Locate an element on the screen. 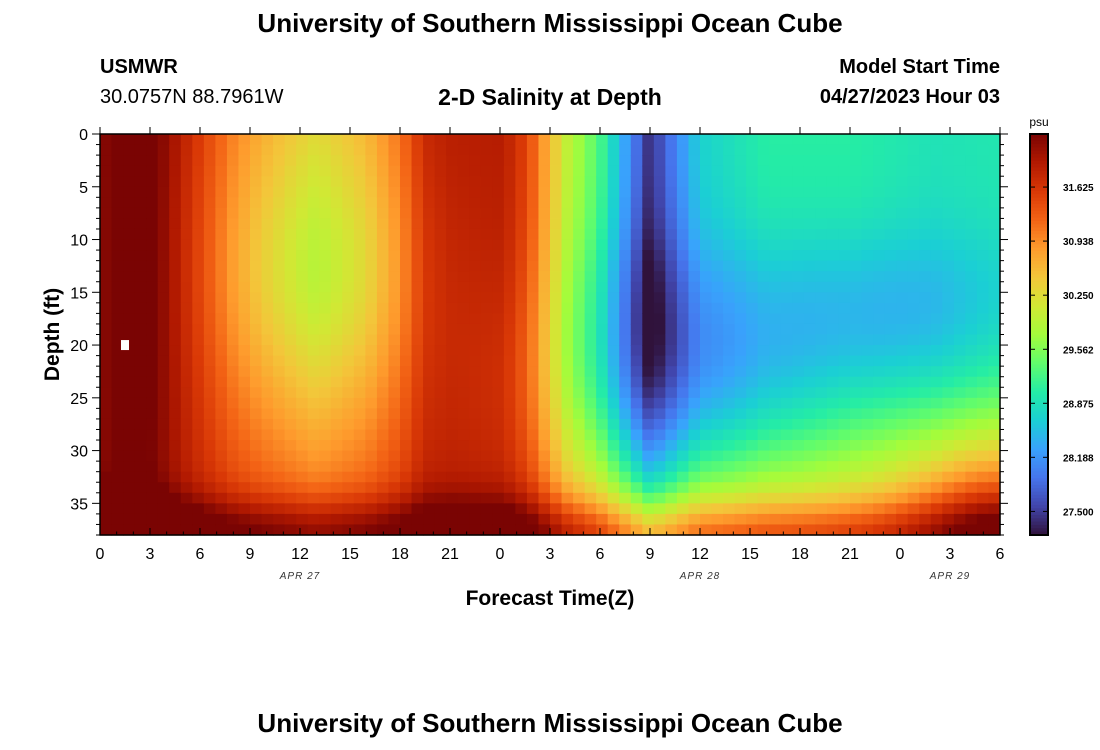  x-tick-label: 3 is located at coordinates (950, 554).